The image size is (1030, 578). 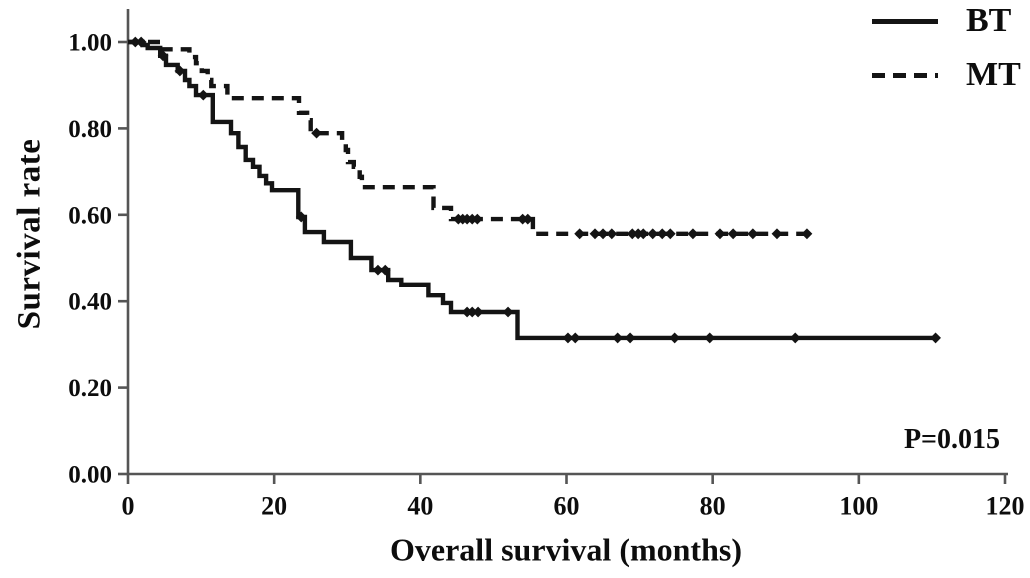 I want to click on x-tick-label: 100, so click(x=858, y=505).